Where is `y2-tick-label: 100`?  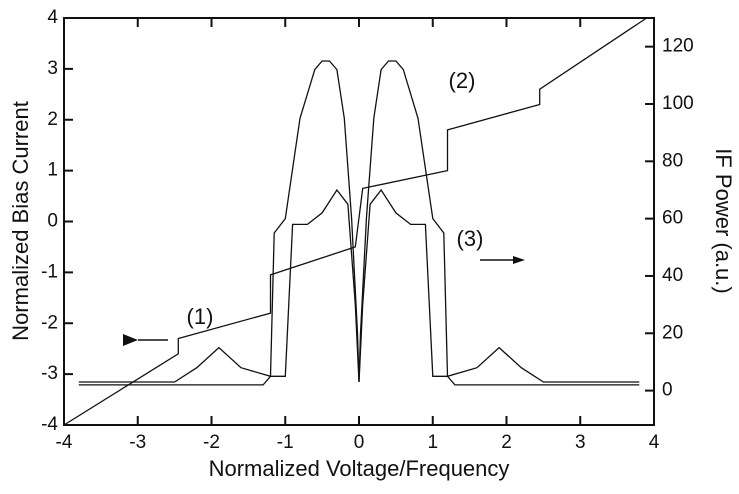 y2-tick-label: 100 is located at coordinates (678, 103).